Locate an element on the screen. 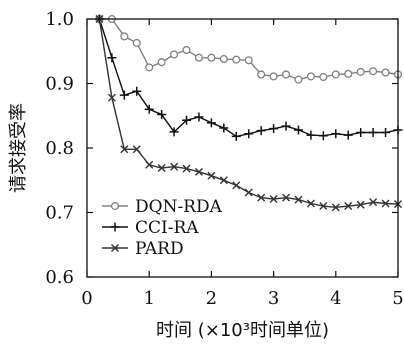 This screenshot has width=404, height=347. x-tick-label: 0 is located at coordinates (86, 298).